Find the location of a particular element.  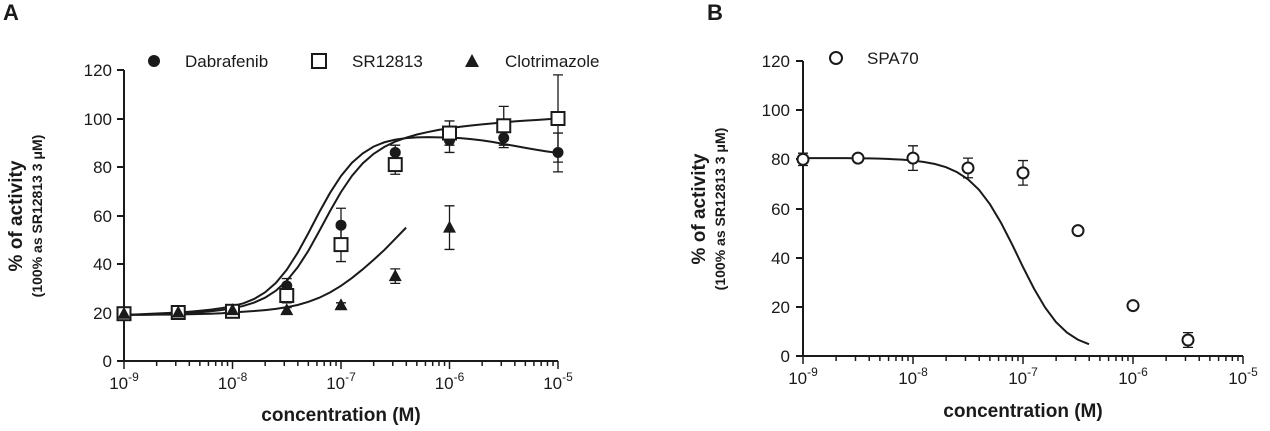

panel-b-xtick-label: 10⁻⁷ is located at coordinates (1023, 376).